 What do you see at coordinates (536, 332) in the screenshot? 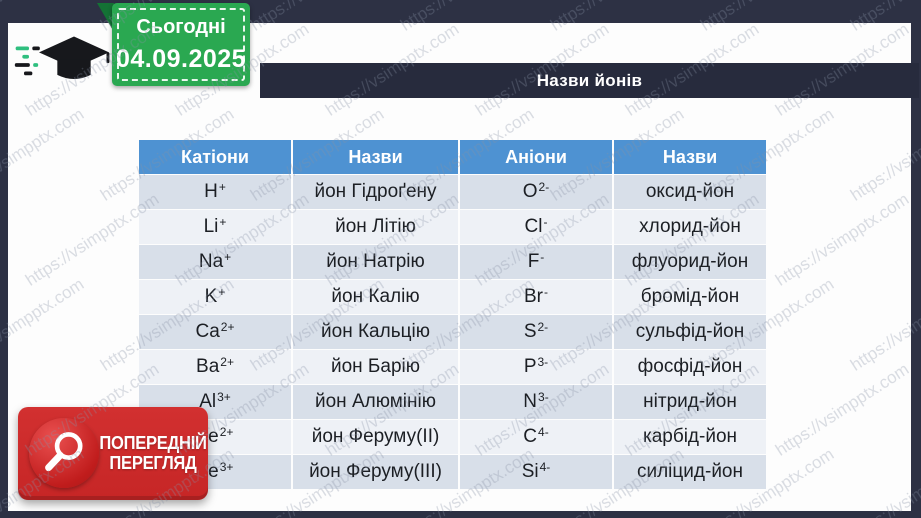
I see `anion-symbol-cell: S 2-` at bounding box center [536, 332].